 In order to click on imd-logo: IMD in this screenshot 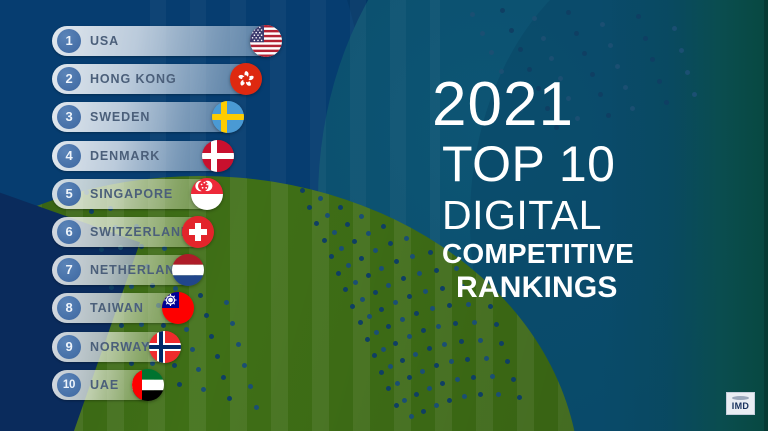, I will do `click(740, 403)`.